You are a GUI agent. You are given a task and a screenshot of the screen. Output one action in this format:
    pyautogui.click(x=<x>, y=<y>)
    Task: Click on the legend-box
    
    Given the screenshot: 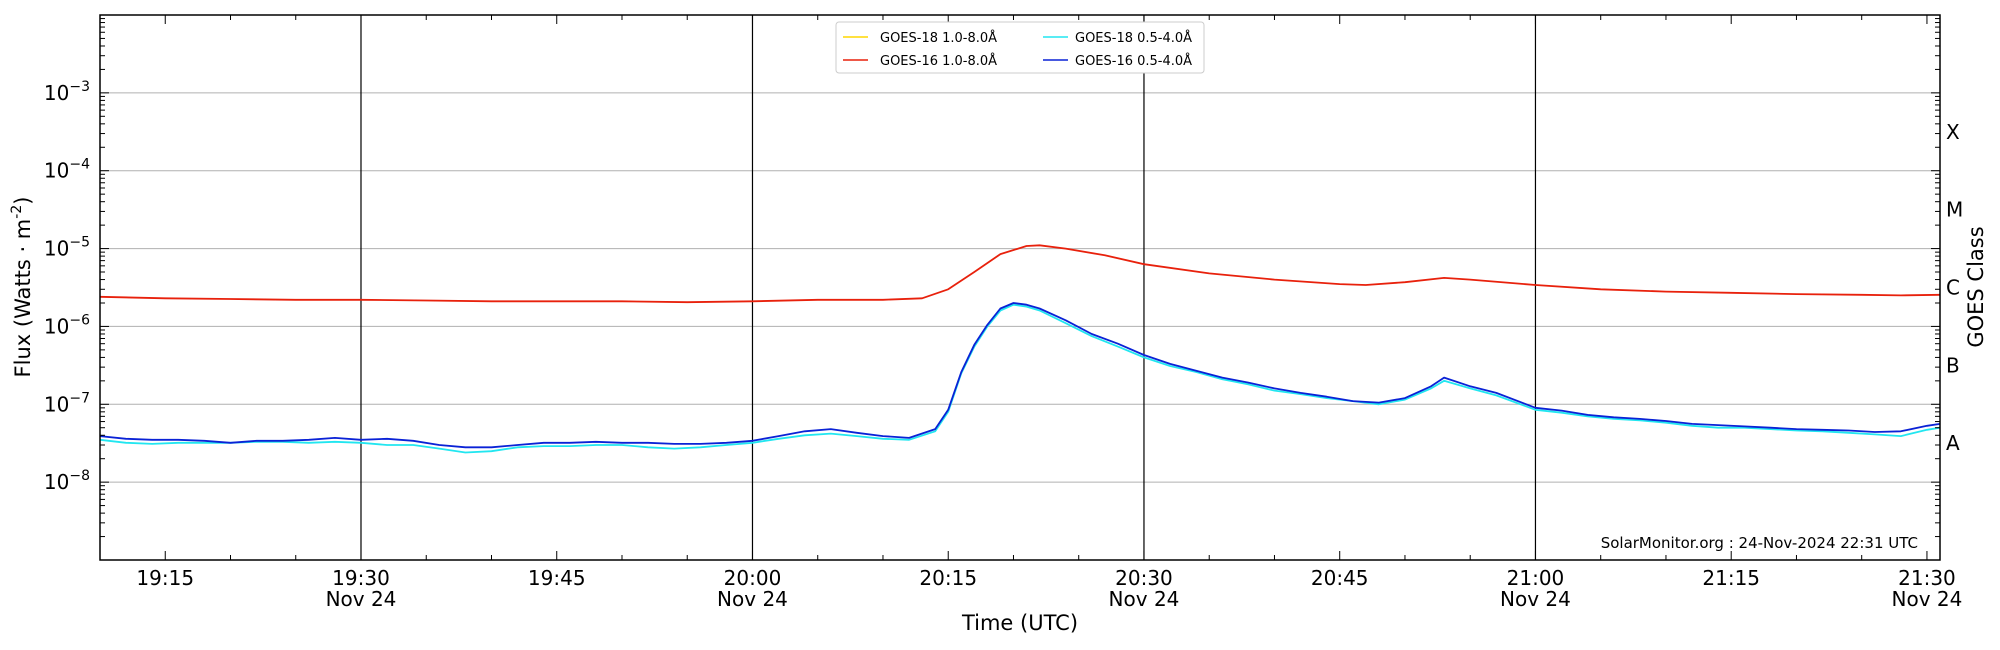 What is the action you would take?
    pyautogui.click(x=1020, y=47)
    